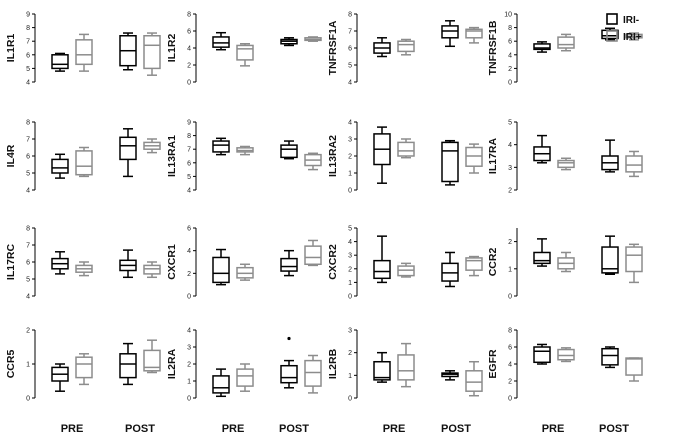 The height and width of the screenshot is (440, 699). What do you see at coordinates (189, 399) in the screenshot?
I see `y-tick-label-il2ra-0: 0` at bounding box center [189, 399].